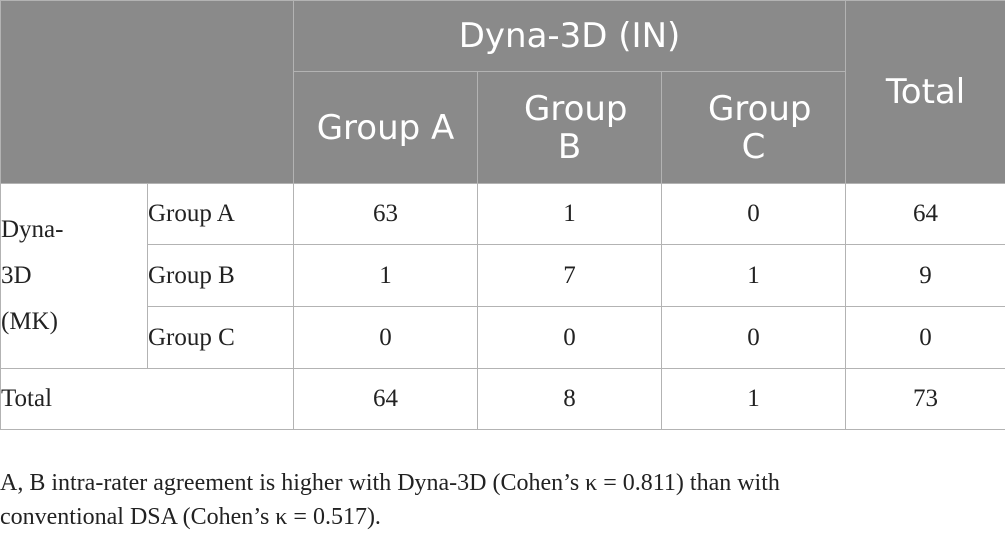 The width and height of the screenshot is (1005, 543). I want to click on table-cell: 8, so click(569, 399).